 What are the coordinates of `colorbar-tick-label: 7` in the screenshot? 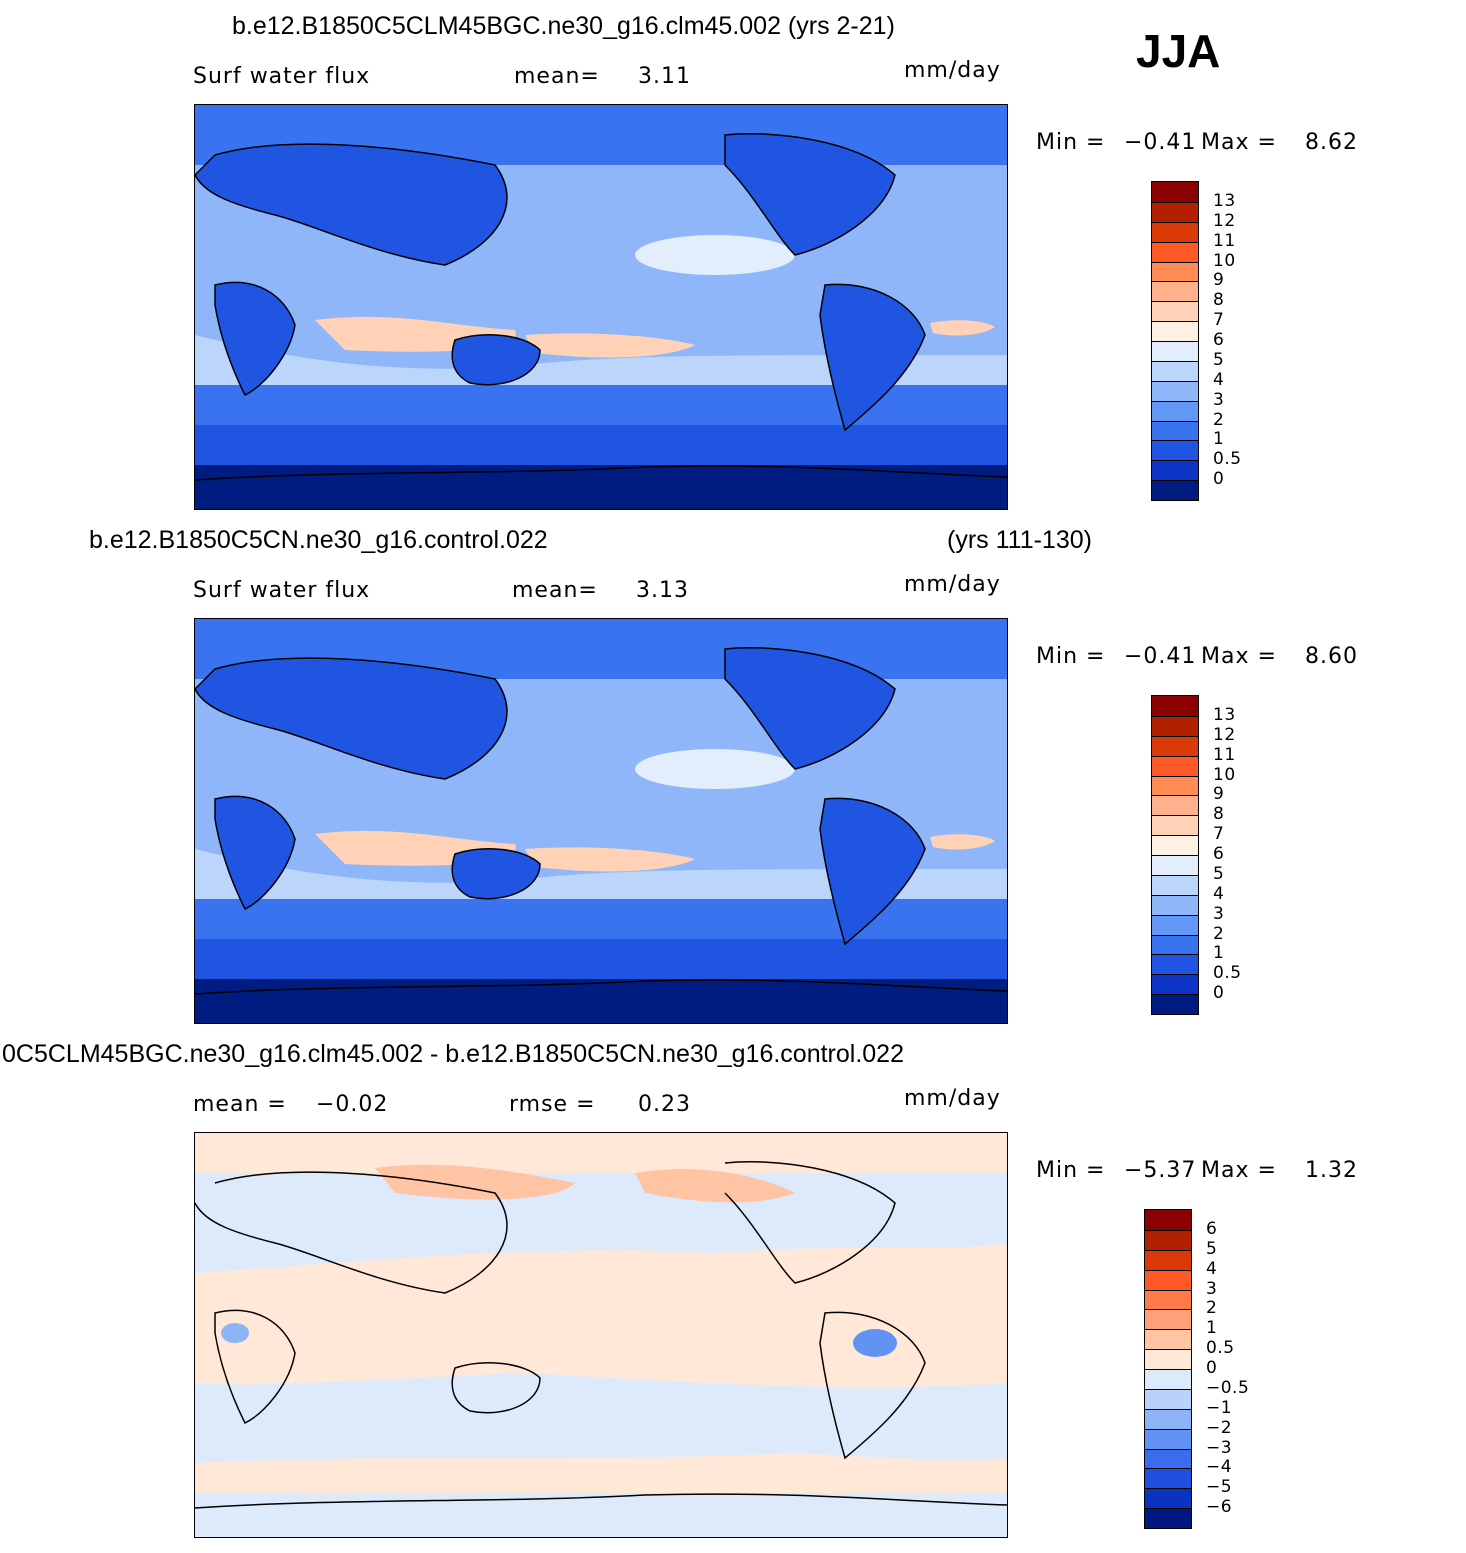 It's located at (1219, 834).